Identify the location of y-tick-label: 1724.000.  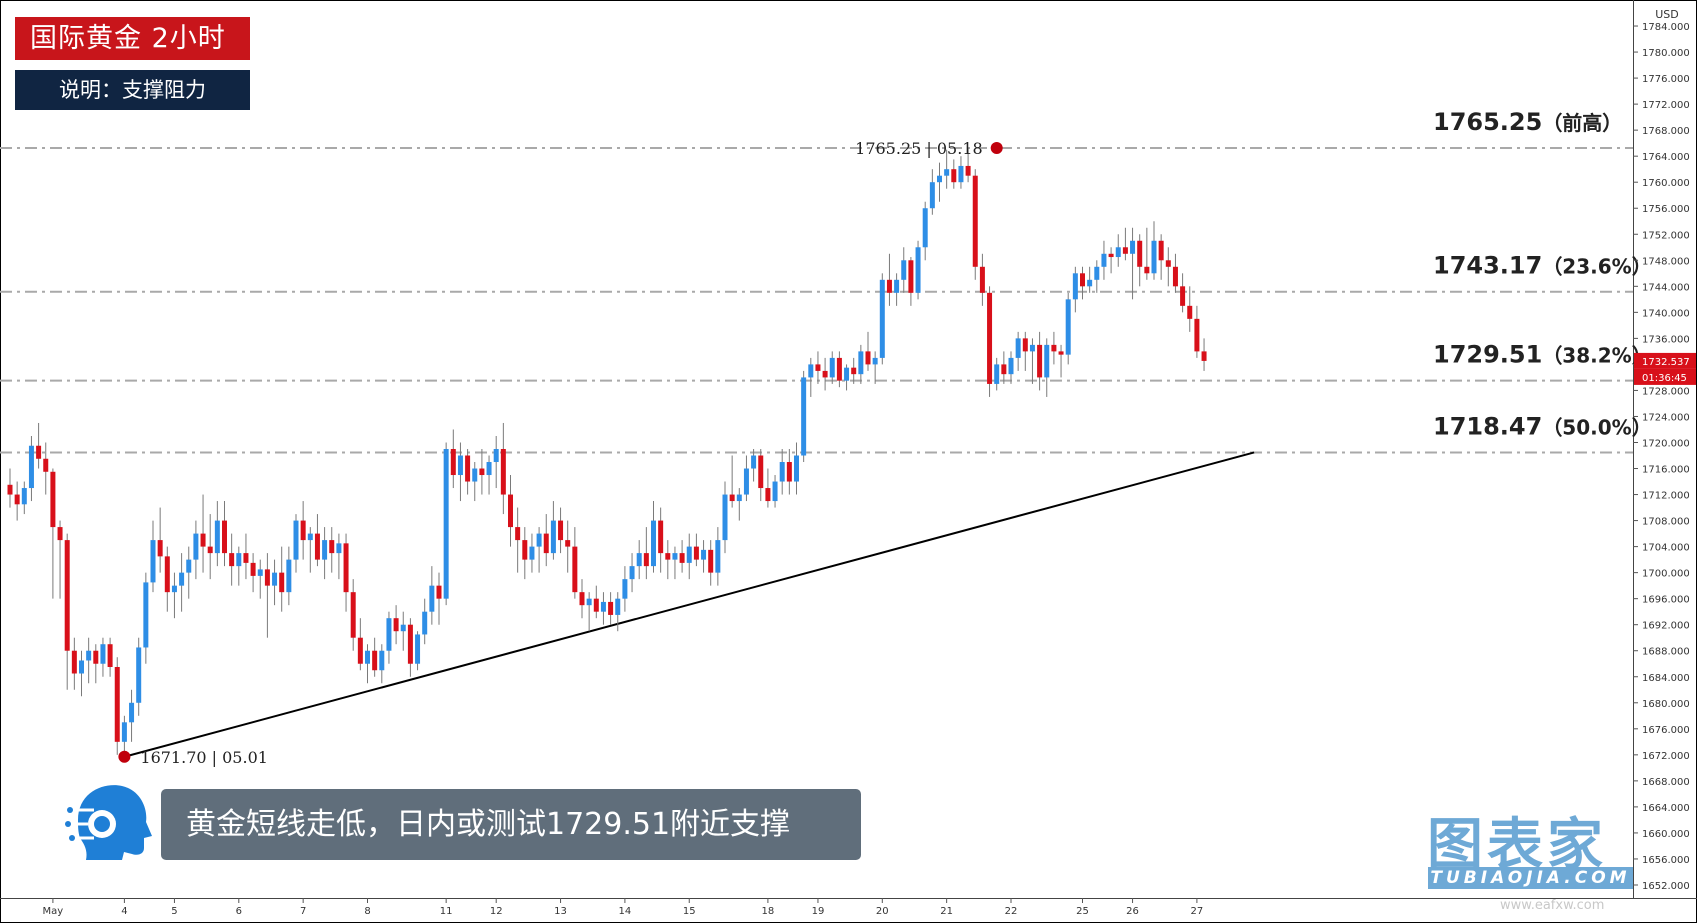
(1666, 417).